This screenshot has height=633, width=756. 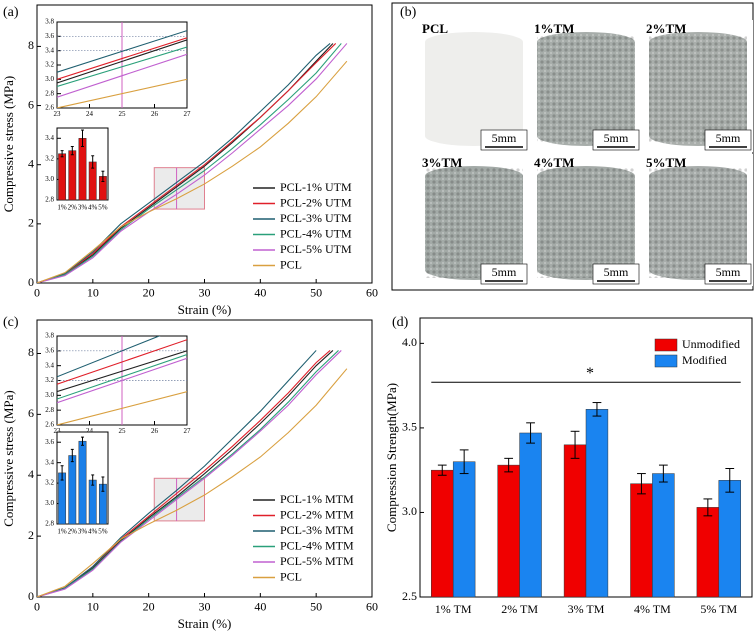 I want to click on legend-label: PCL, so click(x=291, y=264).